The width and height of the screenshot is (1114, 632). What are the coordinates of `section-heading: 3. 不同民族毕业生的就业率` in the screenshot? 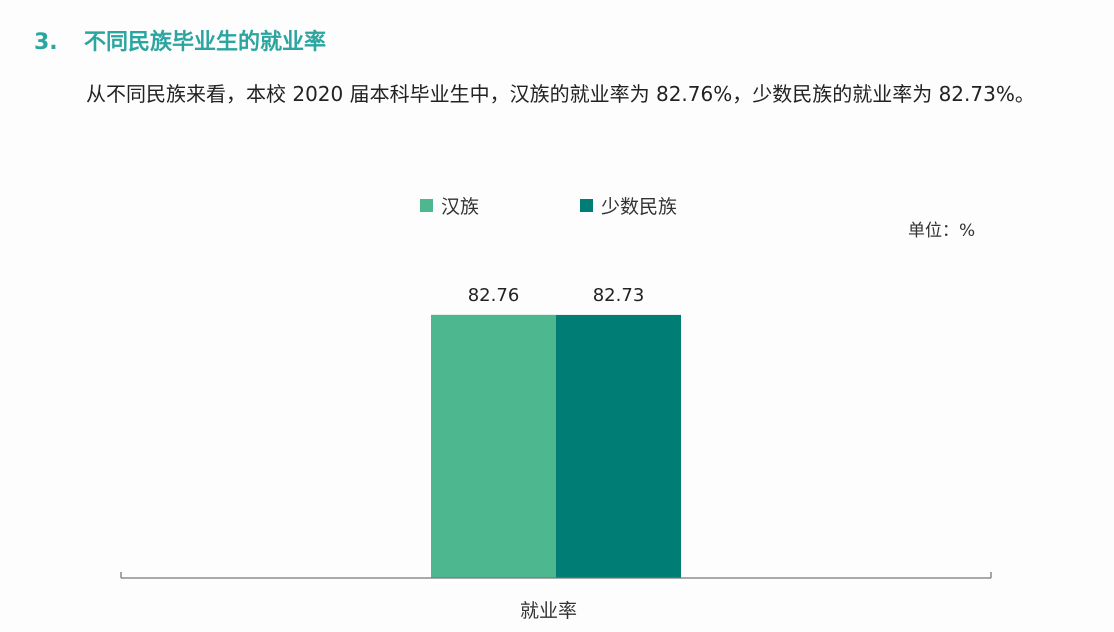 It's located at (180, 40).